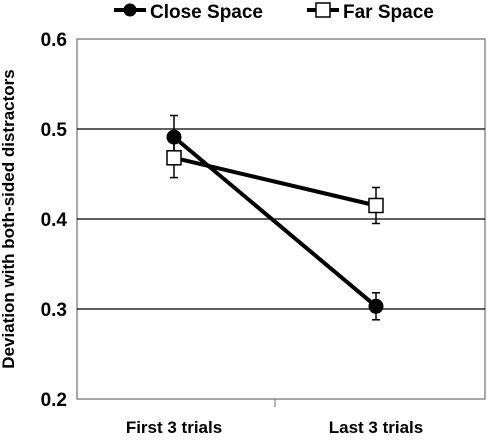 This screenshot has width=488, height=440. What do you see at coordinates (274, 427) in the screenshot?
I see `x-tick-labels: First 3 trials Last 3 trials` at bounding box center [274, 427].